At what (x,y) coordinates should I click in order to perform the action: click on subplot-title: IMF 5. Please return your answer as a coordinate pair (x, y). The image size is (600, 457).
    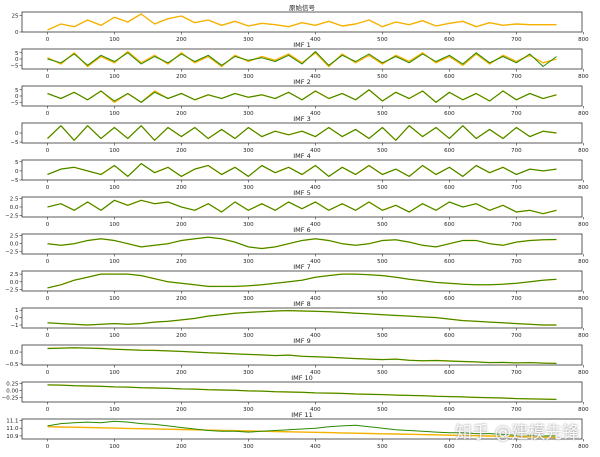
    Looking at the image, I should click on (301, 193).